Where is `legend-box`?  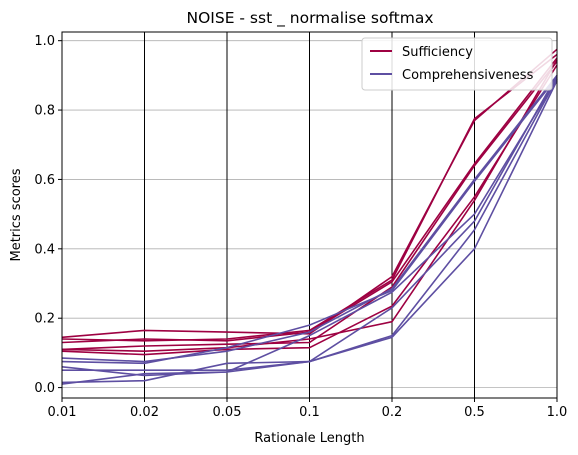 legend-box is located at coordinates (457, 64).